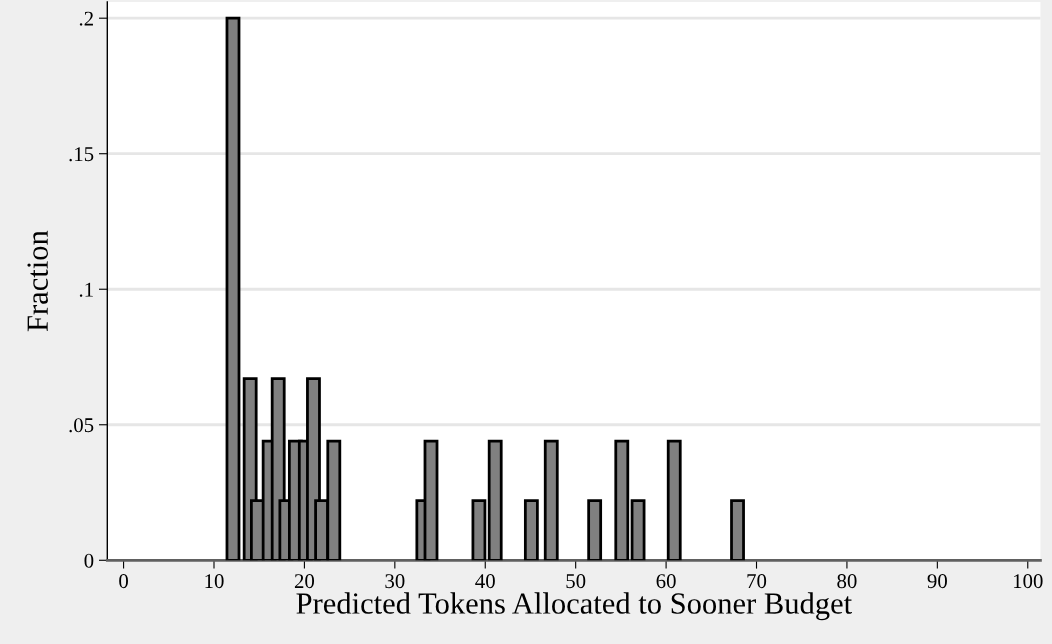 Image resolution: width=1052 pixels, height=644 pixels. What do you see at coordinates (757, 581) in the screenshot?
I see `x-tick-label: 70` at bounding box center [757, 581].